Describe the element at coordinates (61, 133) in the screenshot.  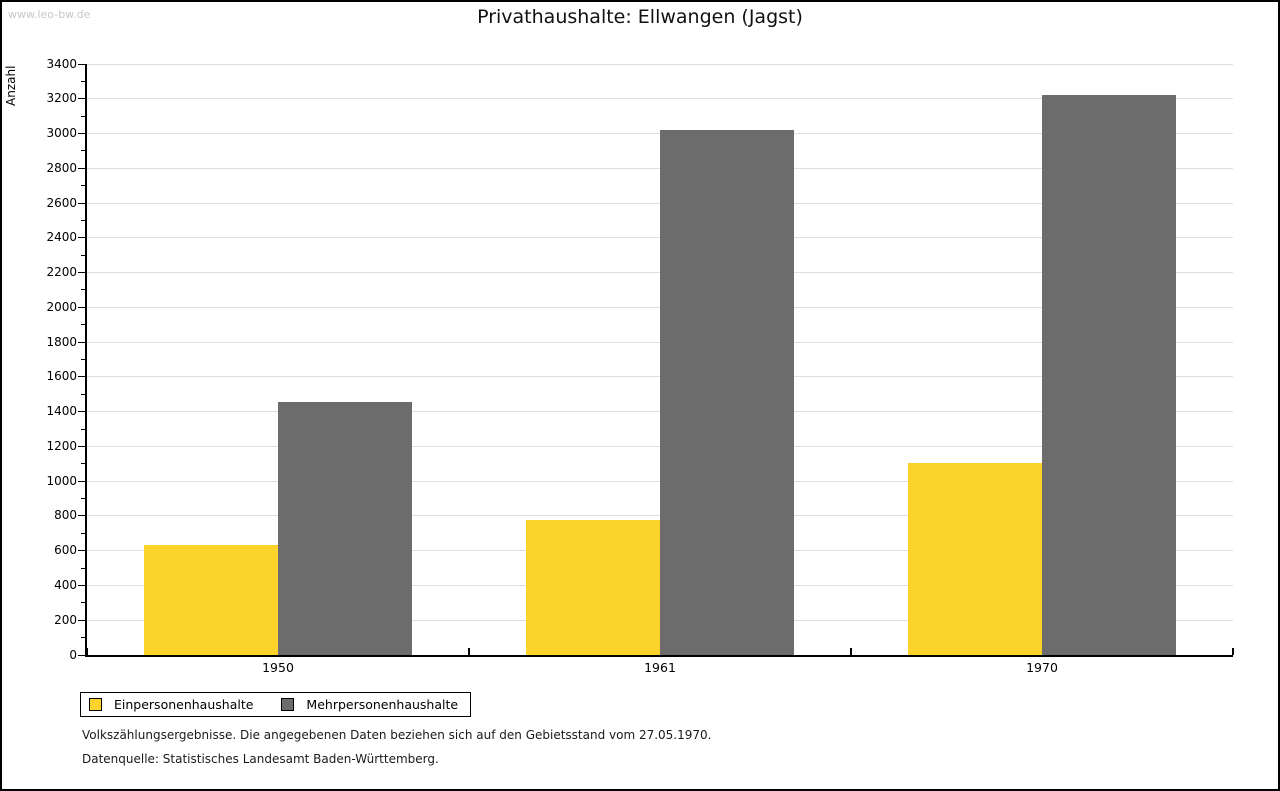
I see `y-tick-label: 3000` at that location.